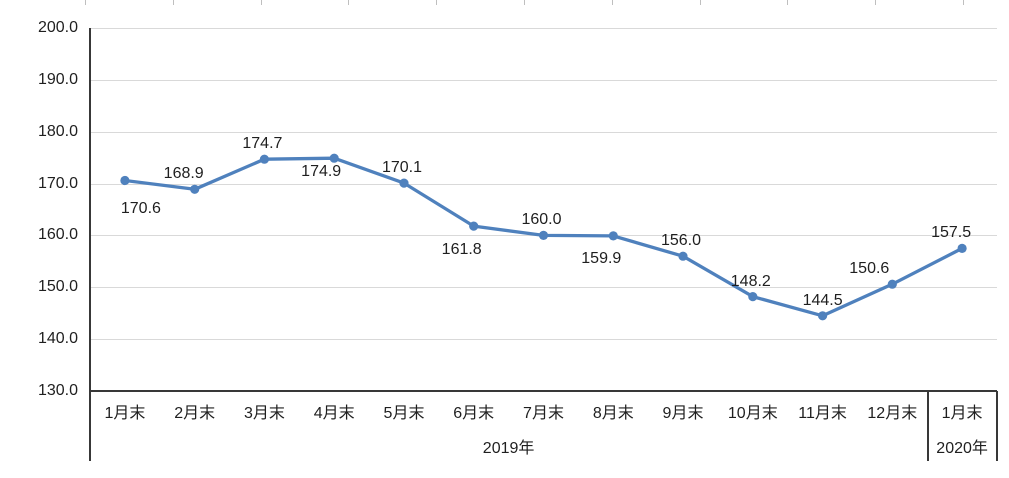  What do you see at coordinates (997, 426) in the screenshot?
I see `x-axis-right-border` at bounding box center [997, 426].